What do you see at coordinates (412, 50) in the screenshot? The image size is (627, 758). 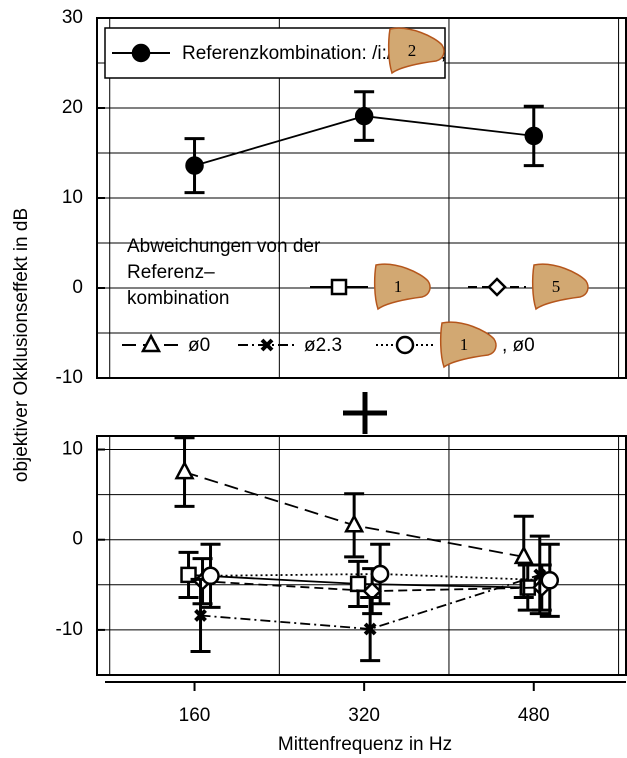 I see `icon-label: 2` at bounding box center [412, 50].